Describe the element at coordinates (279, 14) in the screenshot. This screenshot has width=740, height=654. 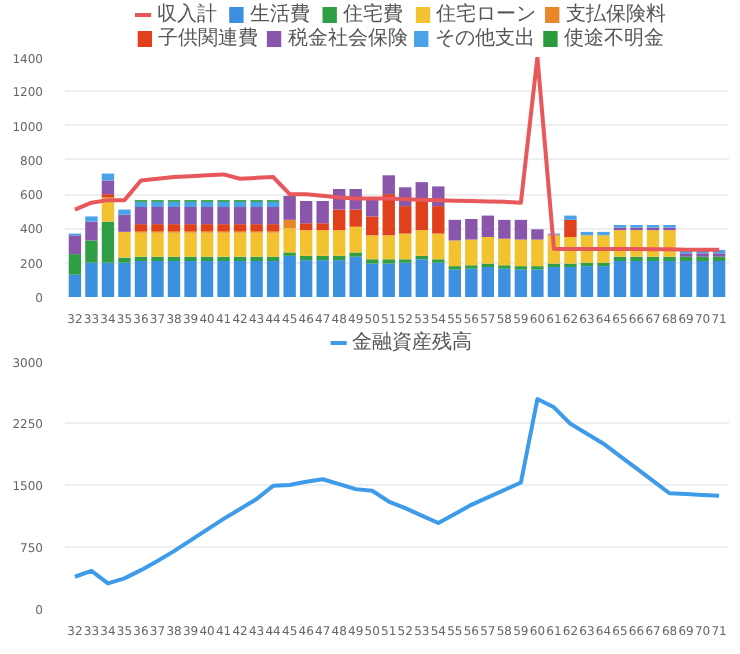
I see `legend-label: 生活費` at that location.